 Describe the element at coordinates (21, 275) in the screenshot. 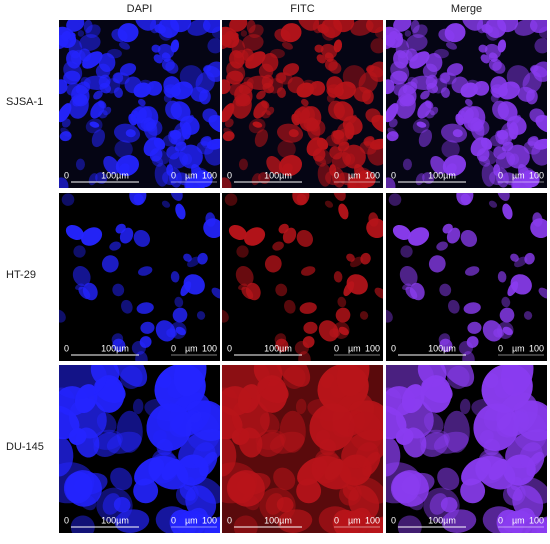

I see `row-label: HT-29` at that location.